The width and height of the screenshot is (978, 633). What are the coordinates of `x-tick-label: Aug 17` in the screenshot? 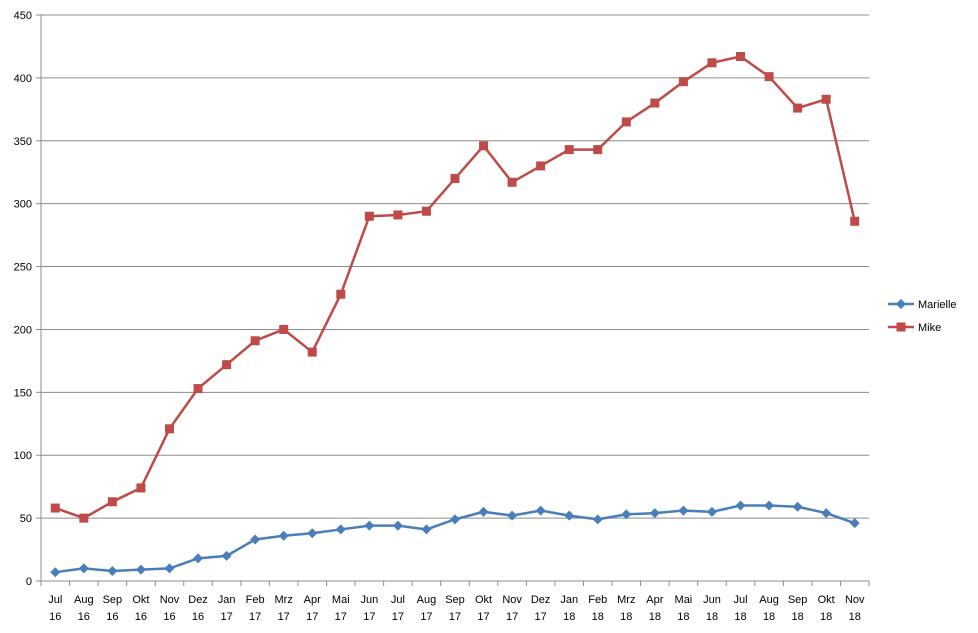 It's located at (427, 608).